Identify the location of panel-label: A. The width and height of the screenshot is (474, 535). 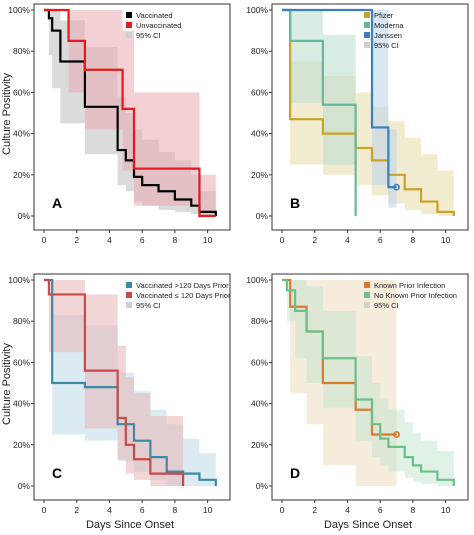
(57, 203).